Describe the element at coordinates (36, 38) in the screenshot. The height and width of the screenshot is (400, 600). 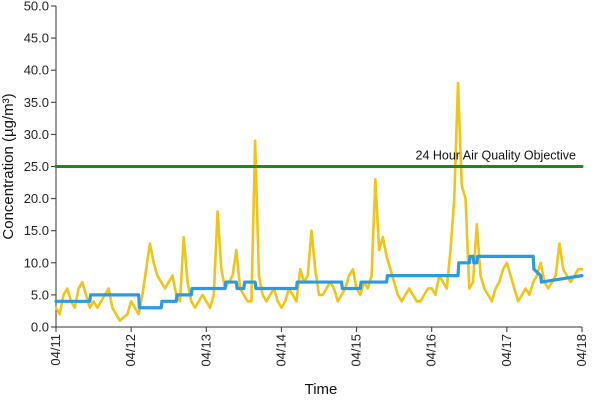
I see `y-tick-label: 45.0` at that location.